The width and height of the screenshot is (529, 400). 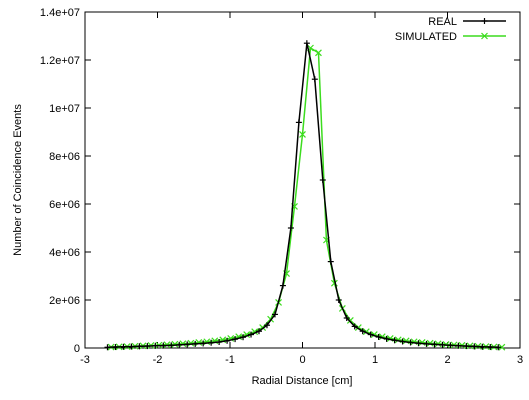 What do you see at coordinates (302, 360) in the screenshot?
I see `x-tick-label: 0` at bounding box center [302, 360].